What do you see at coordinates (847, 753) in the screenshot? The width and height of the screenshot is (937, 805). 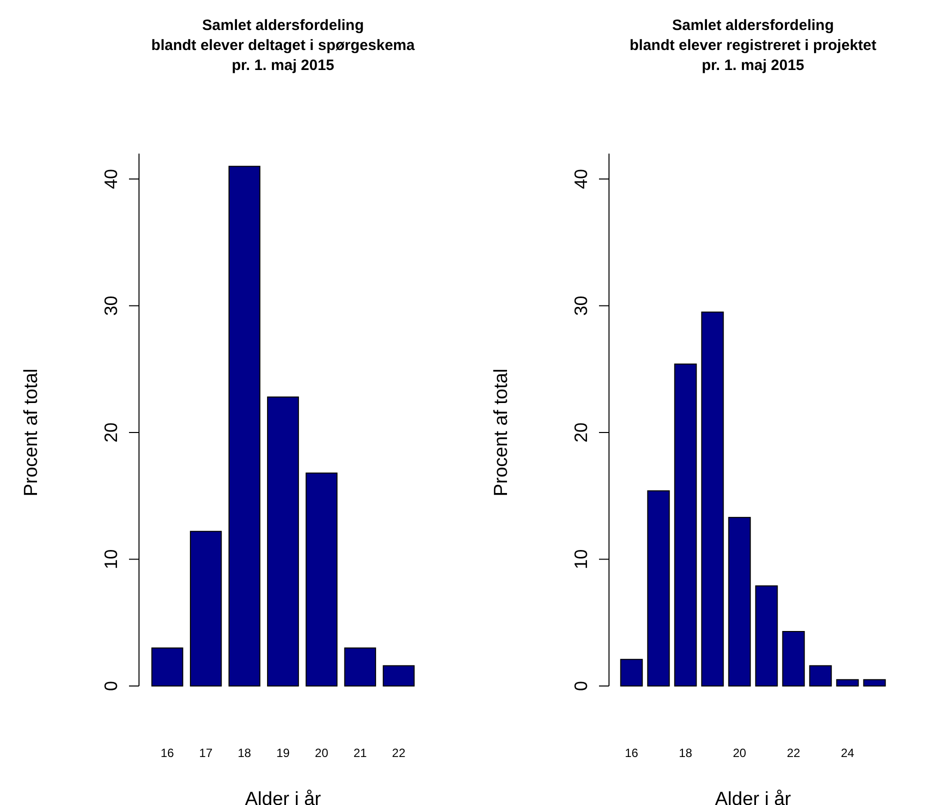 I see `x-tick-label: 24` at bounding box center [847, 753].